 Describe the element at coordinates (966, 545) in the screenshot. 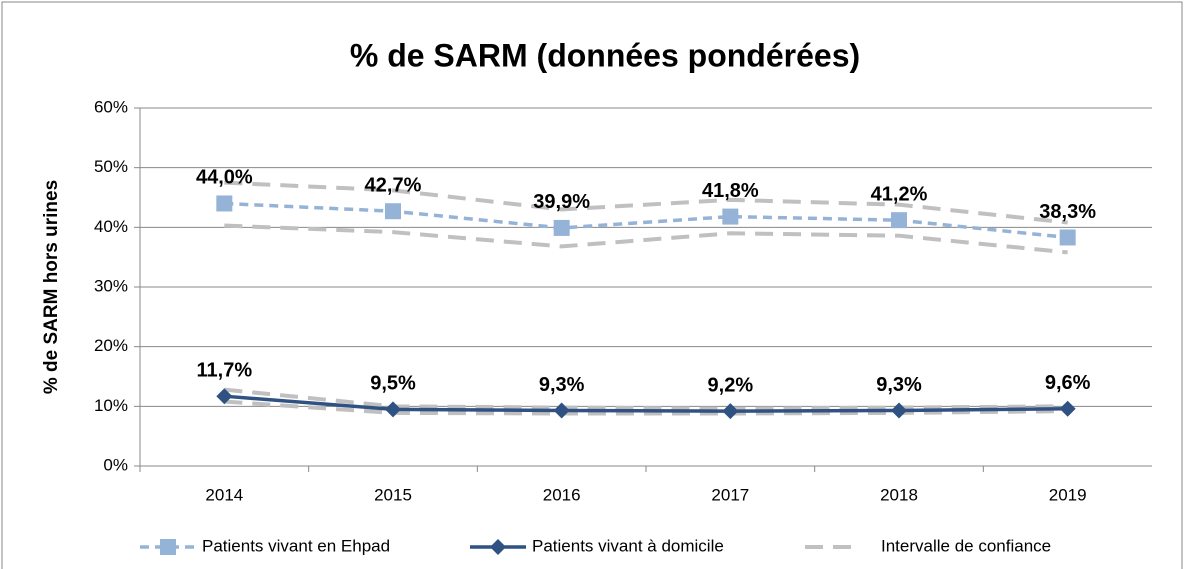

I see `legend-label: Intervalle de confiance` at that location.